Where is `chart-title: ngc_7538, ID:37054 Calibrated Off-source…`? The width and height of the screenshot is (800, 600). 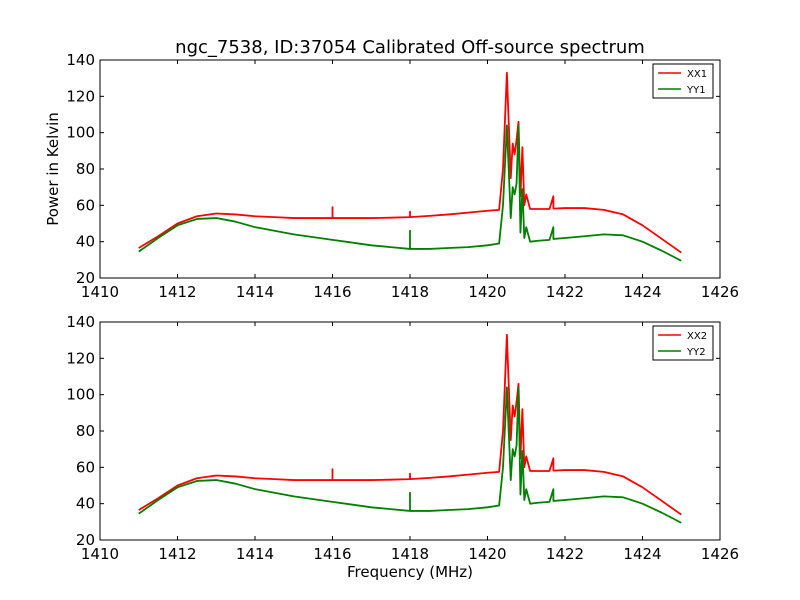 chart-title: ngc_7538, ID:37054 Calibrated Off-source… is located at coordinates (410, 47).